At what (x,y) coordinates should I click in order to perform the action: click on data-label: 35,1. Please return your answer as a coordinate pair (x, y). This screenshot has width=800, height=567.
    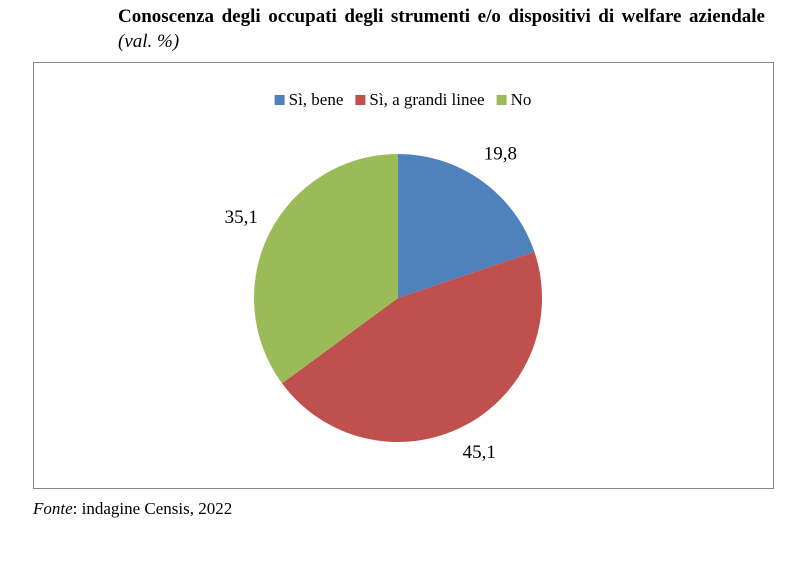
    Looking at the image, I should click on (241, 217).